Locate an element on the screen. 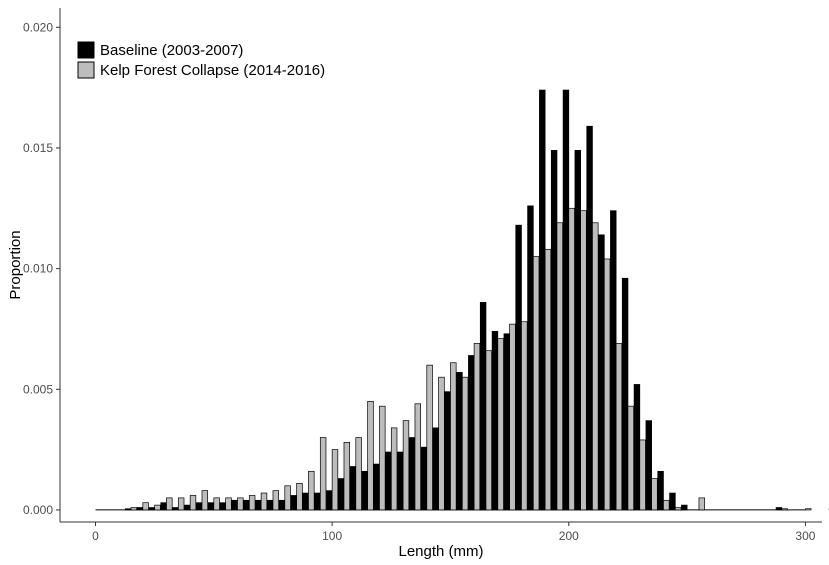 The height and width of the screenshot is (565, 829). x-tick-label: 200 is located at coordinates (569, 536).